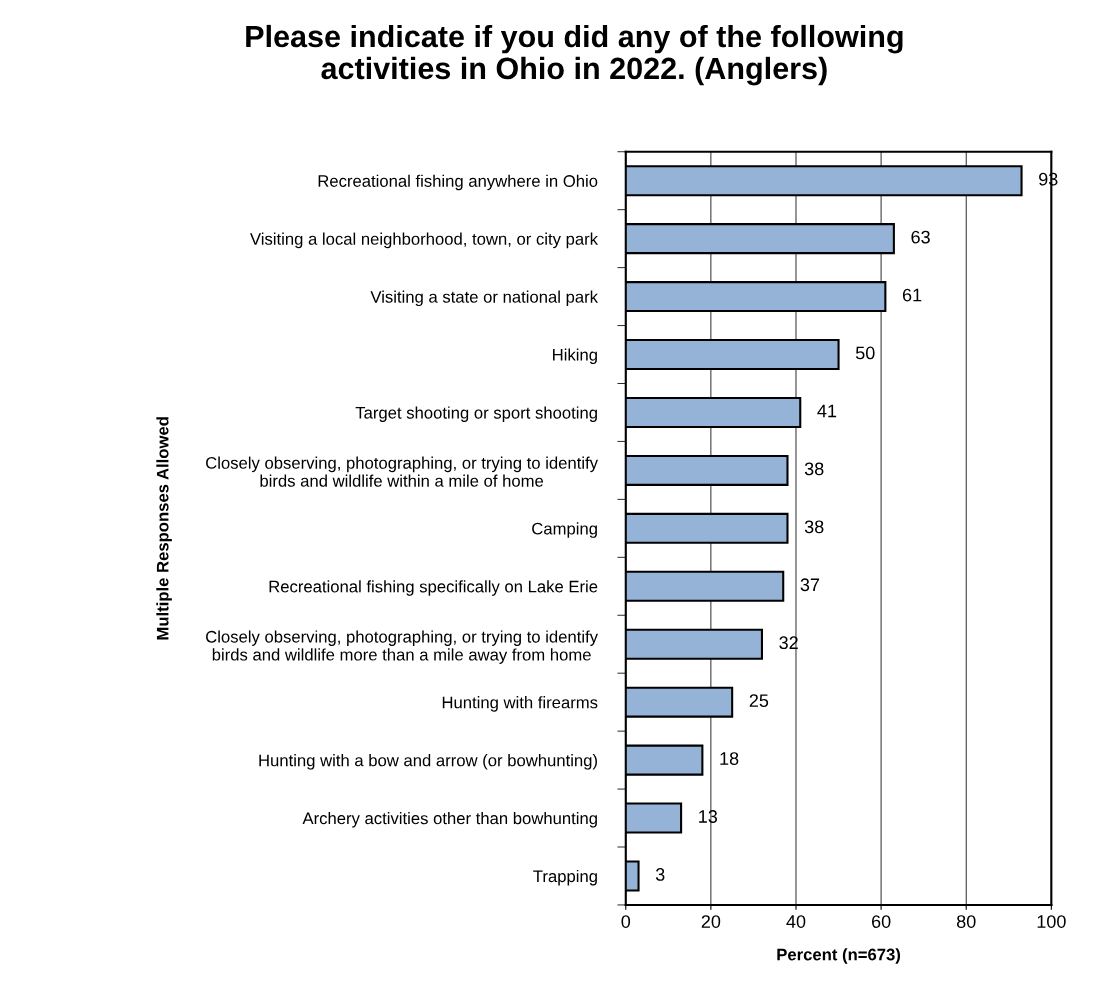  What do you see at coordinates (449, 820) in the screenshot?
I see `y-tick-label: Archery activities other than bowhunting` at bounding box center [449, 820].